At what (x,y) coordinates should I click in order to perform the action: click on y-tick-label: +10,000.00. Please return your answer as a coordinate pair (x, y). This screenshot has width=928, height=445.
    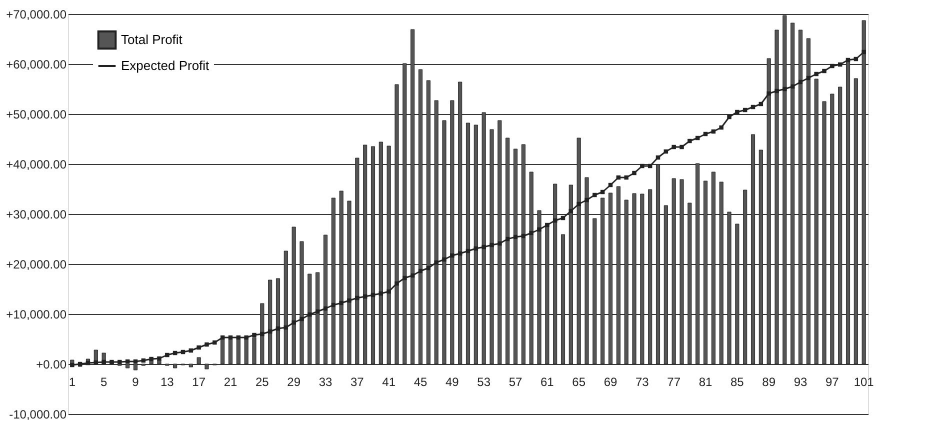
    Looking at the image, I should click on (36, 315).